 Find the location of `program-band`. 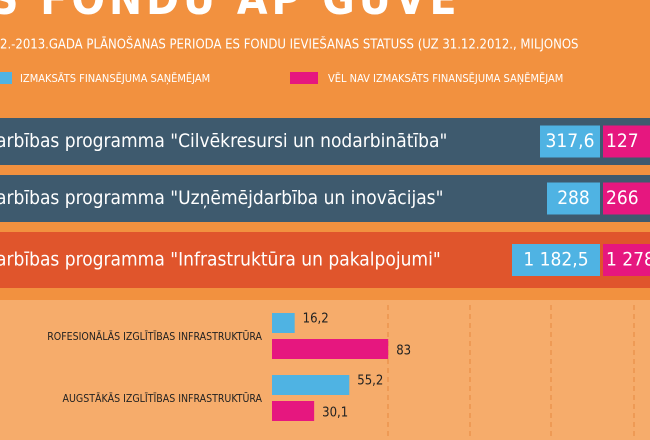

program-band is located at coordinates (325, 198).